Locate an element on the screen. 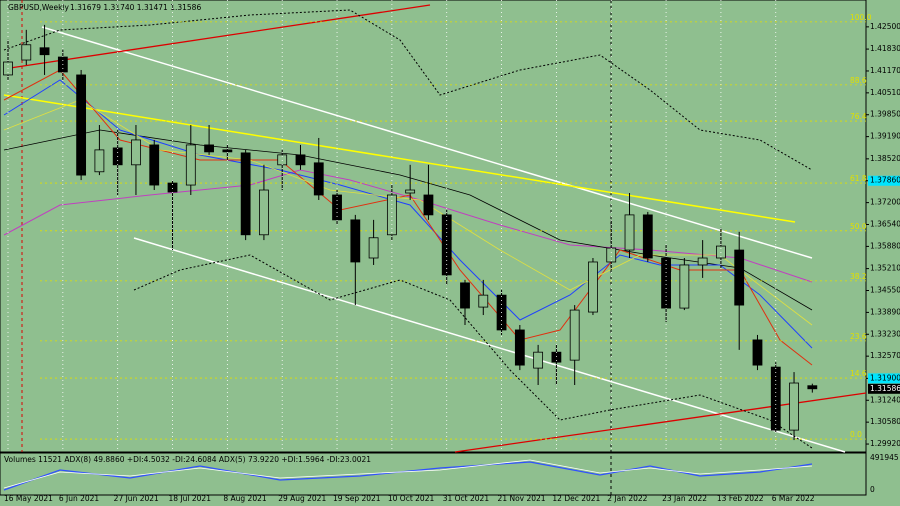 The width and height of the screenshot is (900, 506). x-tick-label: 23 Jan 2022 is located at coordinates (684, 498).